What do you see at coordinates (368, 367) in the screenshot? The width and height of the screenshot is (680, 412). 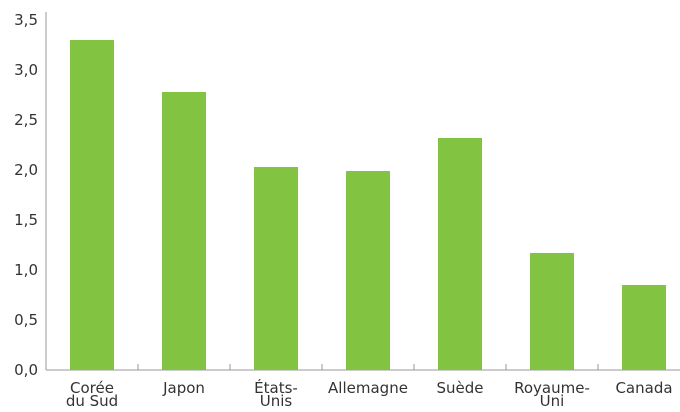 I see `x-axis-ticks` at bounding box center [368, 367].